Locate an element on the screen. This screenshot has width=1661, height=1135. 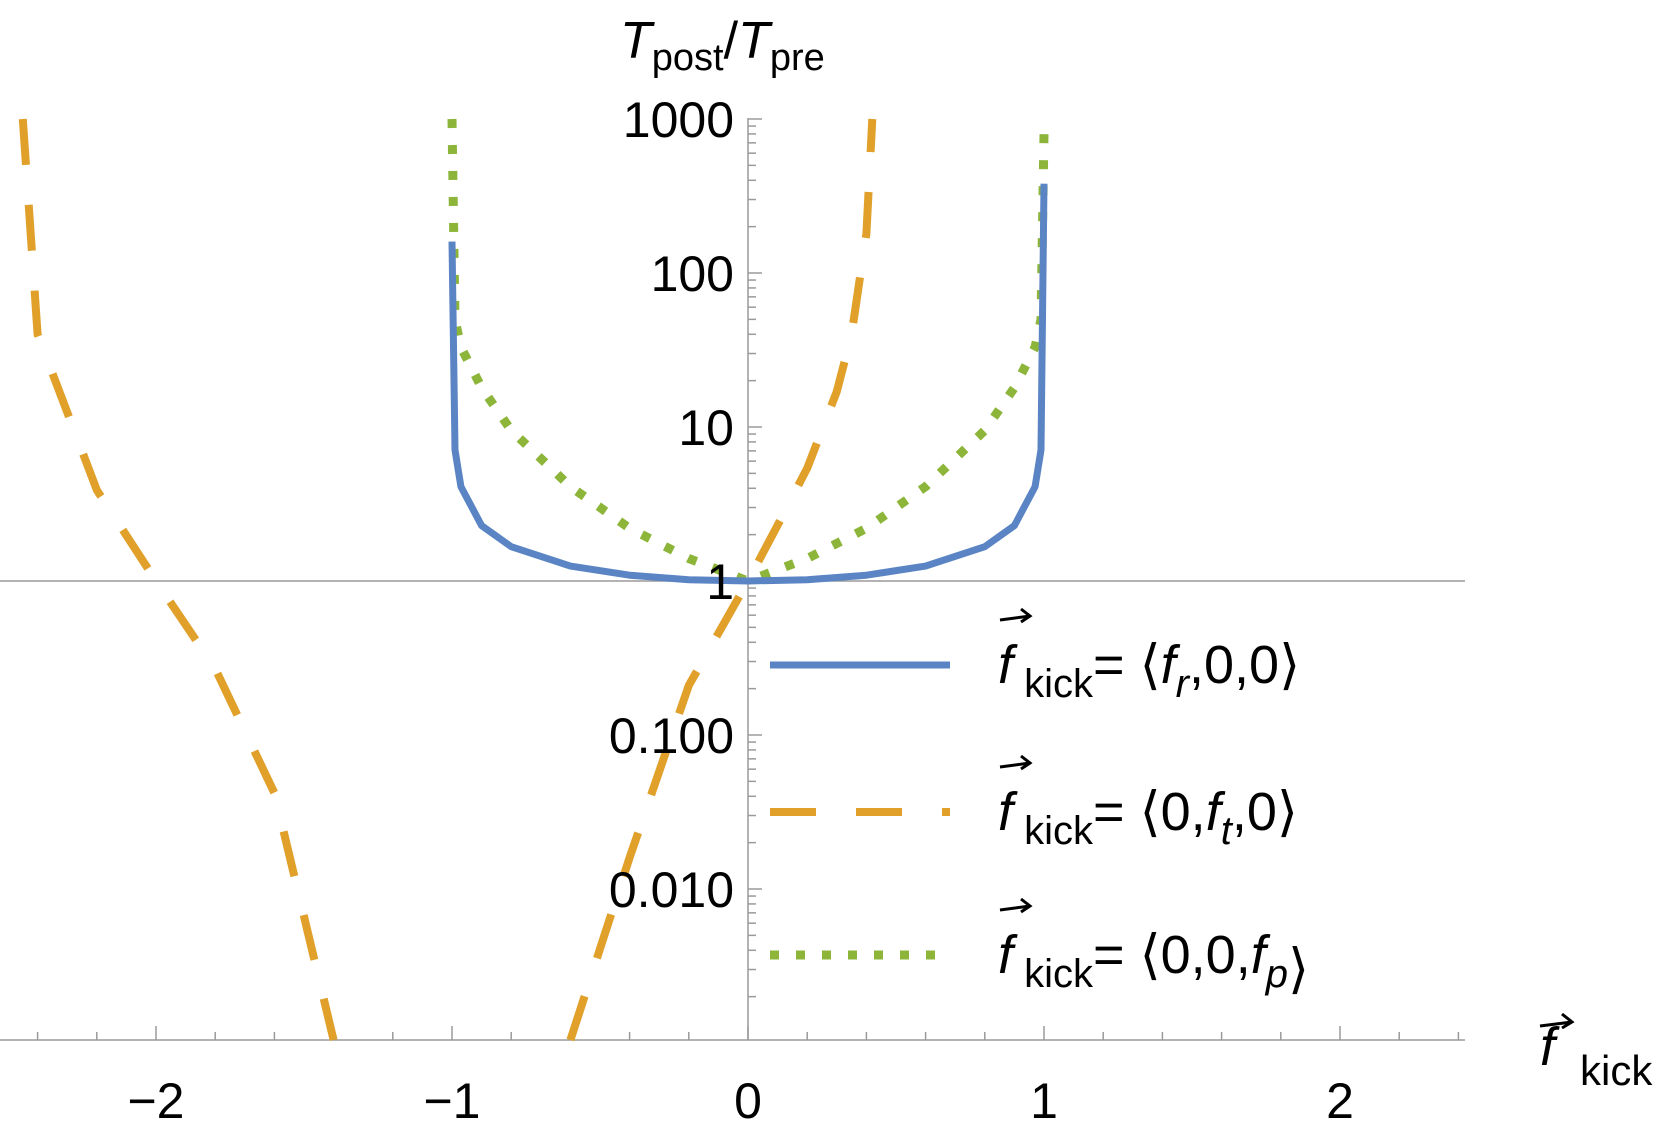
y-tick-label: 100 is located at coordinates (692, 274).